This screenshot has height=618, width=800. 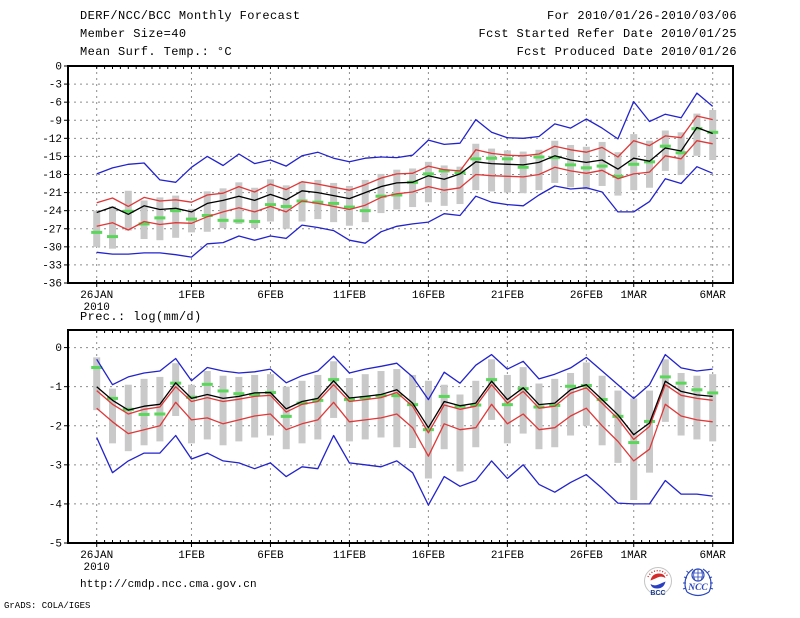 I want to click on svg-text: -2, so click(x=55, y=427).